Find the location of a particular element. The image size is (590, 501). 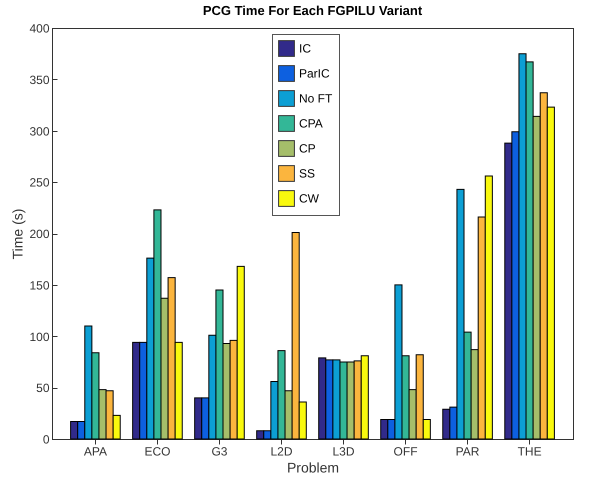

legend-label: CP is located at coordinates (307, 149).